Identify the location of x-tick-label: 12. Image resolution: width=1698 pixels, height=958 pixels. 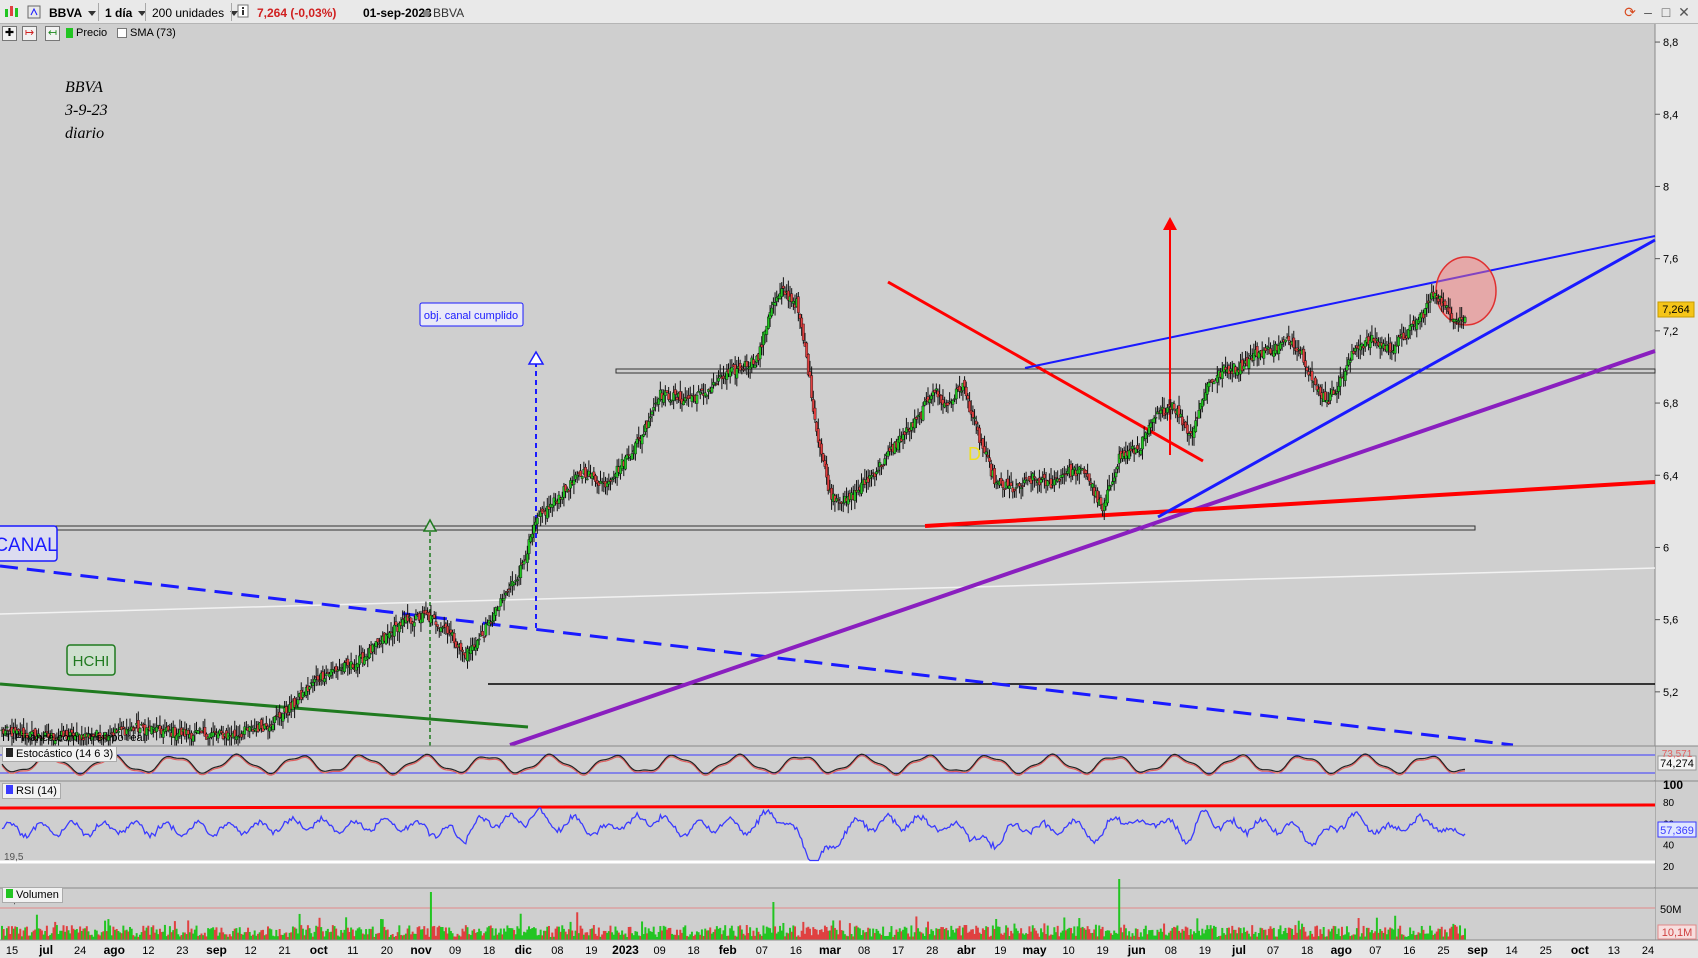
(148, 951).